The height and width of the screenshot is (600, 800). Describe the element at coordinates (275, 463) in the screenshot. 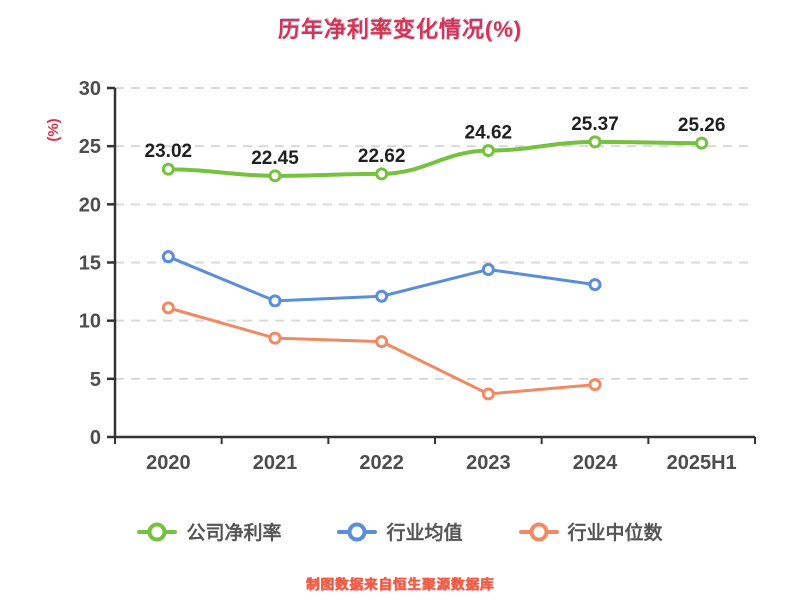

I see `svg-text: 2021` at that location.